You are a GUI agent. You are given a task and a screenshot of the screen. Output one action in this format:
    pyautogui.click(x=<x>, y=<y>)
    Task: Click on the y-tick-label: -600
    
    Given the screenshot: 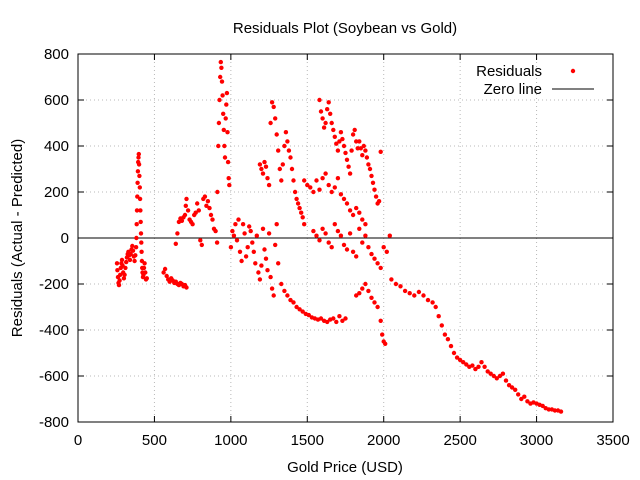 What is the action you would take?
    pyautogui.click(x=54, y=376)
    